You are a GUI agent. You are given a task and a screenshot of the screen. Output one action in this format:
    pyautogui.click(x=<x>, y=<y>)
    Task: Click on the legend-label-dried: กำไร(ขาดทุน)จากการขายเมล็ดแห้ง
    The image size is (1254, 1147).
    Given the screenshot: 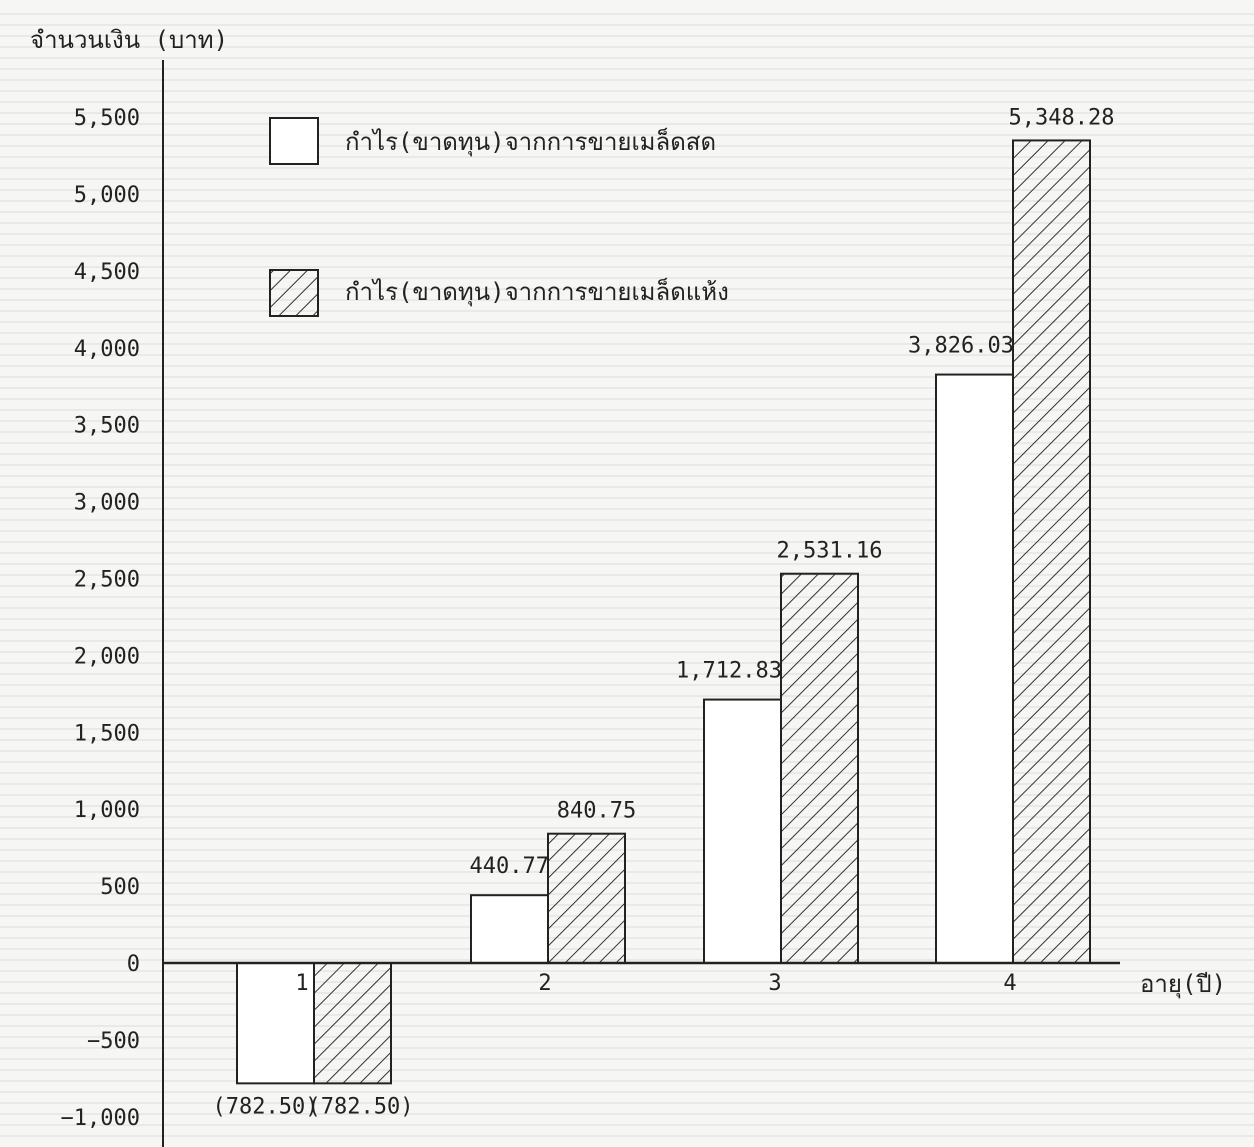 What is the action you would take?
    pyautogui.click(x=537, y=292)
    